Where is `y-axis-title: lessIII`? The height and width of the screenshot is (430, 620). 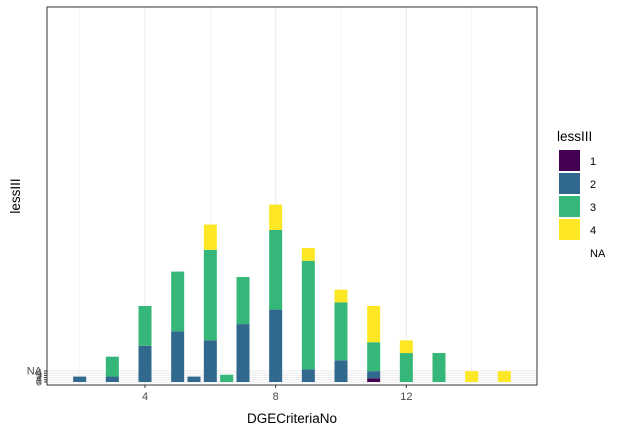
y-axis-title: lessIII is located at coordinates (15, 195).